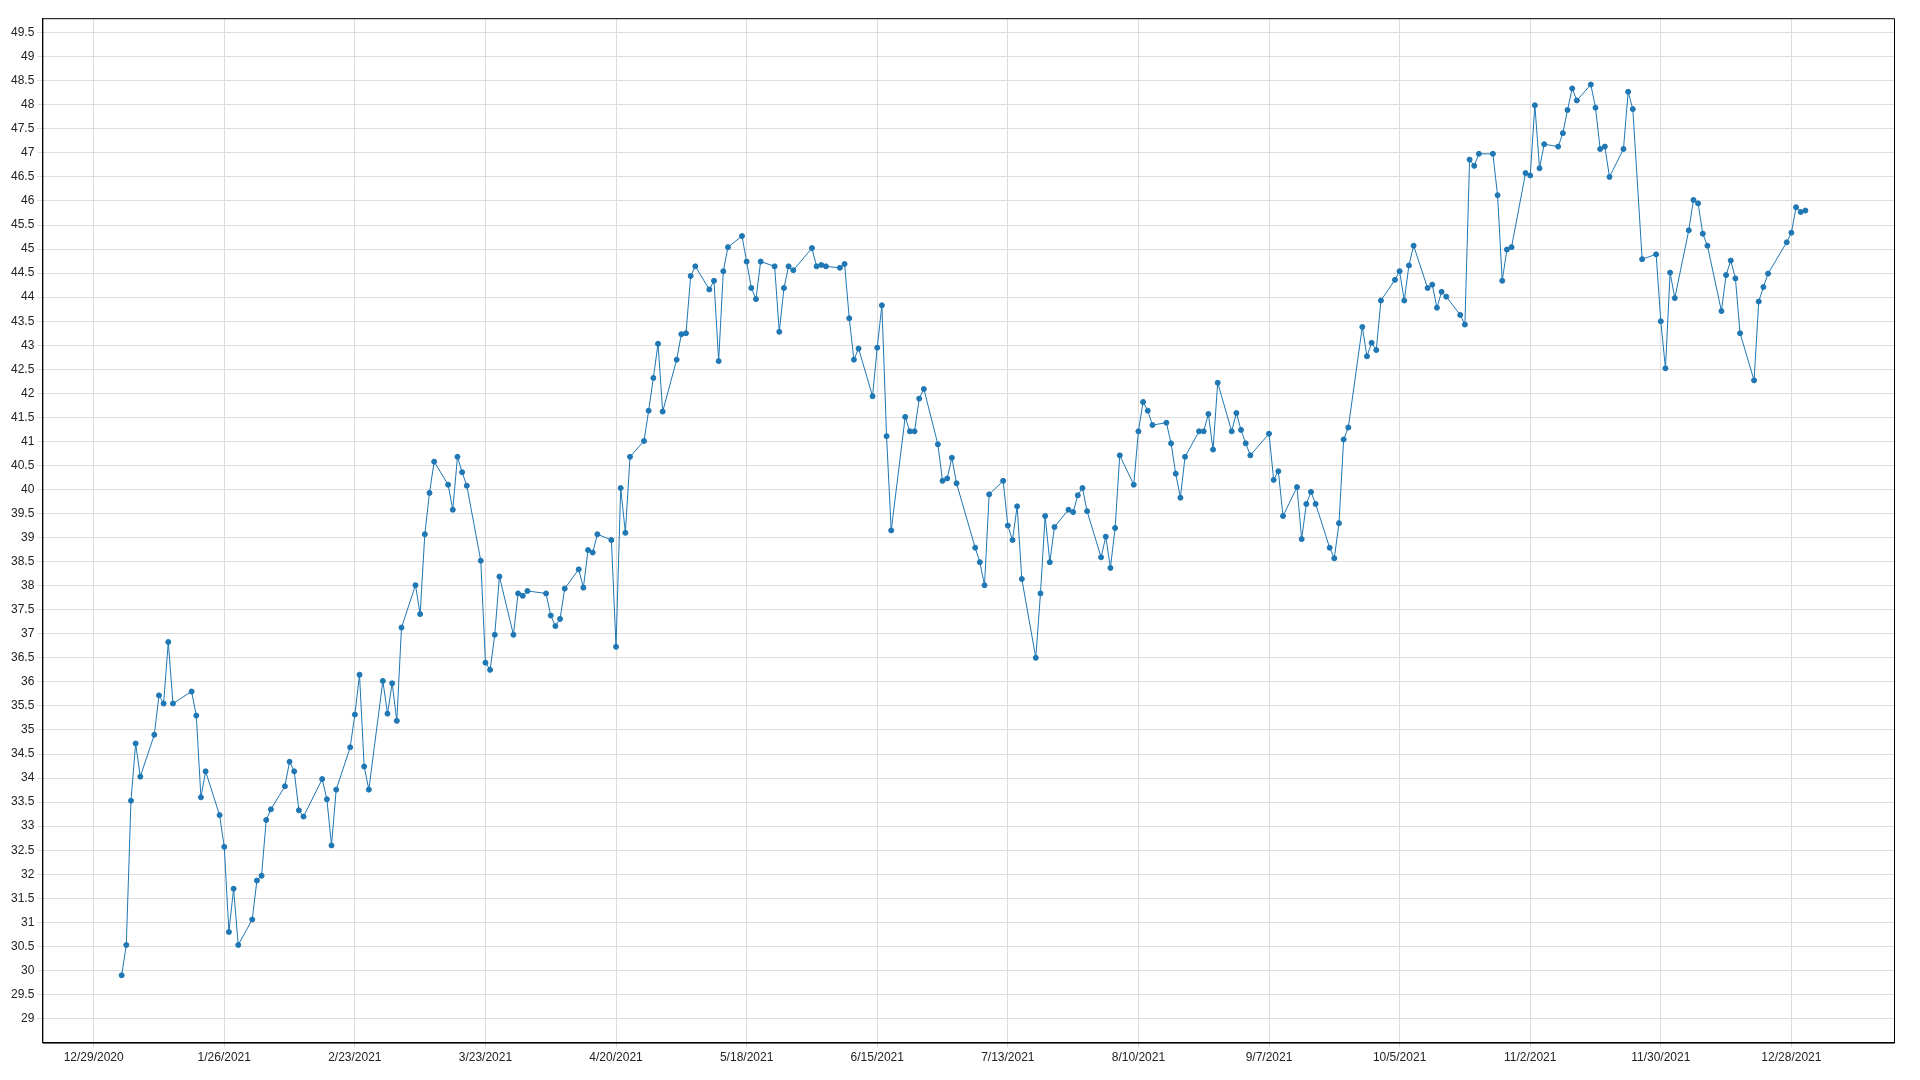 The height and width of the screenshot is (1080, 1920). I want to click on y-tick-label: 34.5, so click(23, 753).